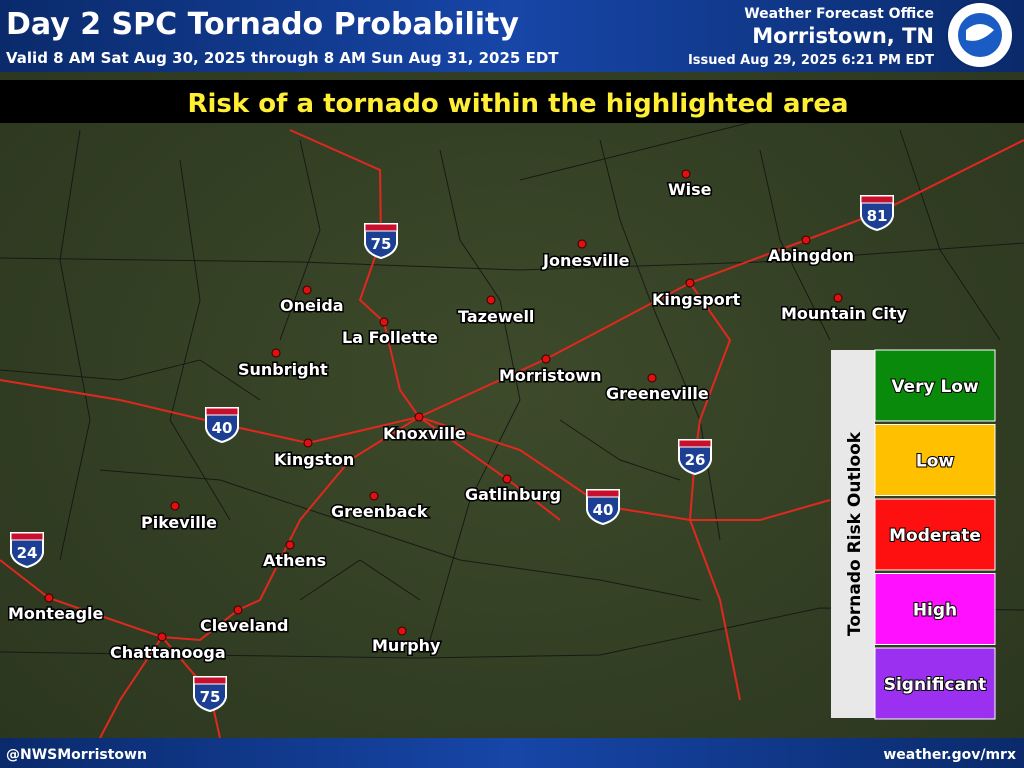 The image size is (1024, 768). I want to click on city: Pikeville, so click(179, 517).